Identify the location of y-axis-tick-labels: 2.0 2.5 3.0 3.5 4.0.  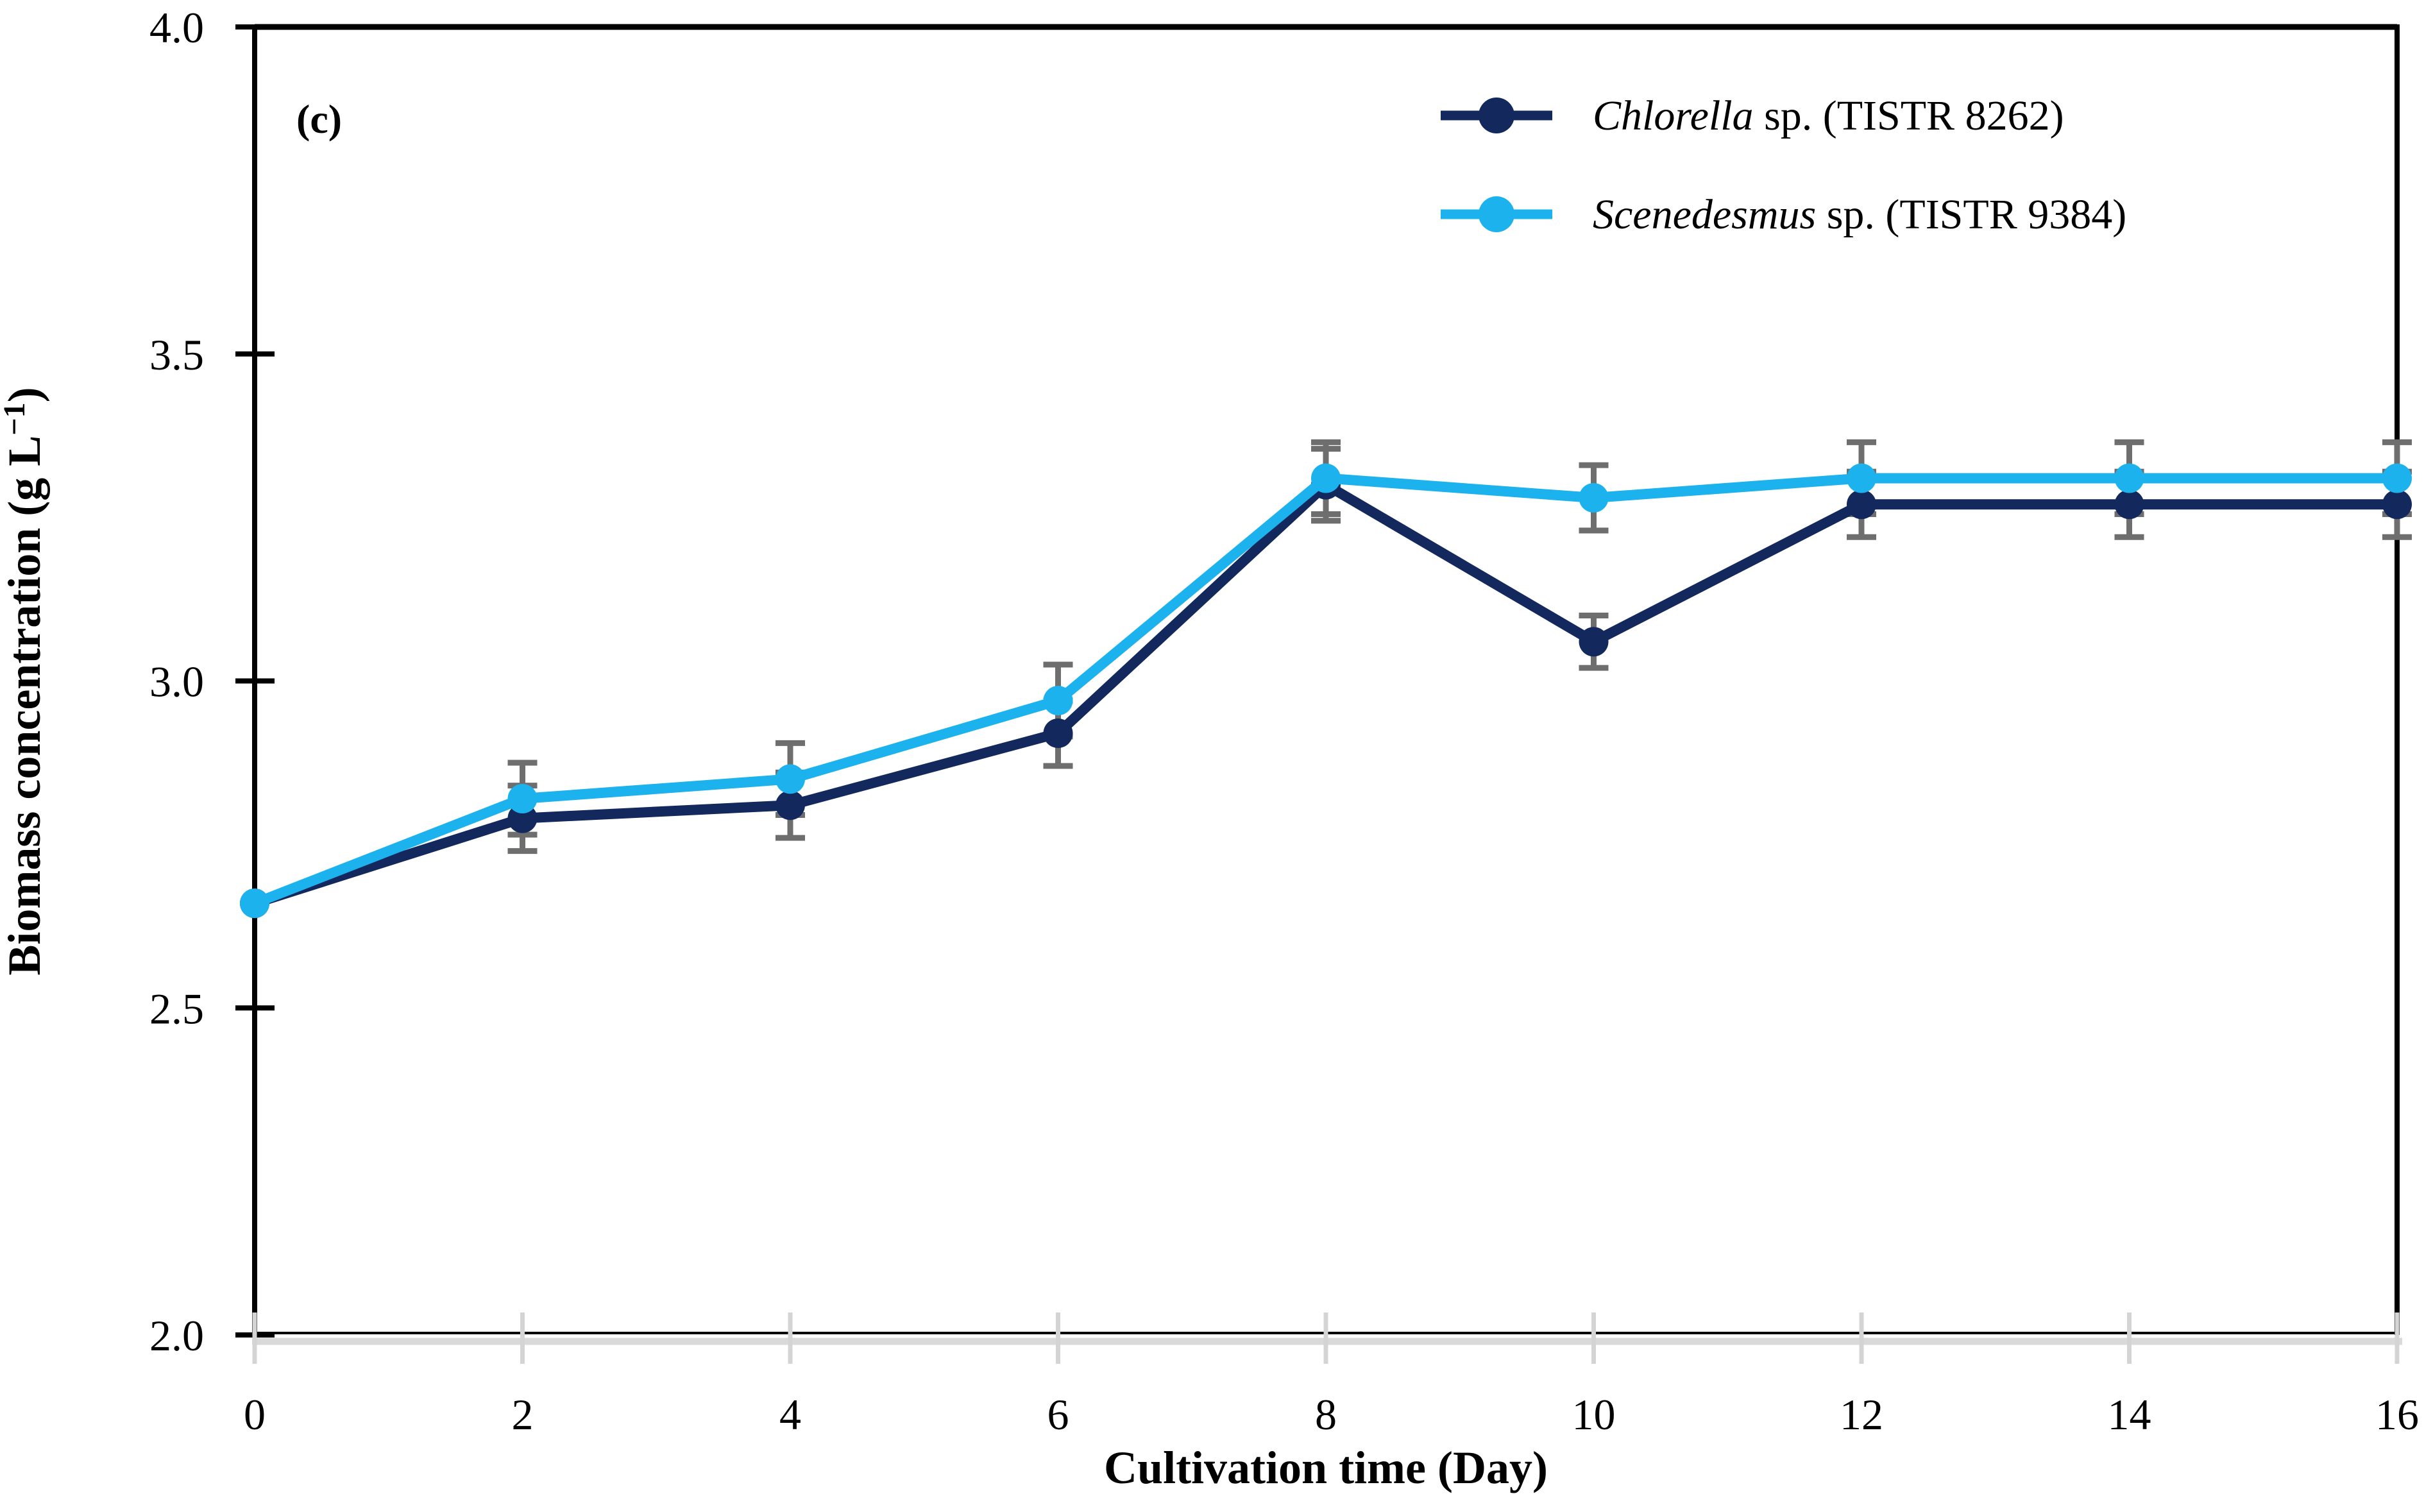
(176, 682).